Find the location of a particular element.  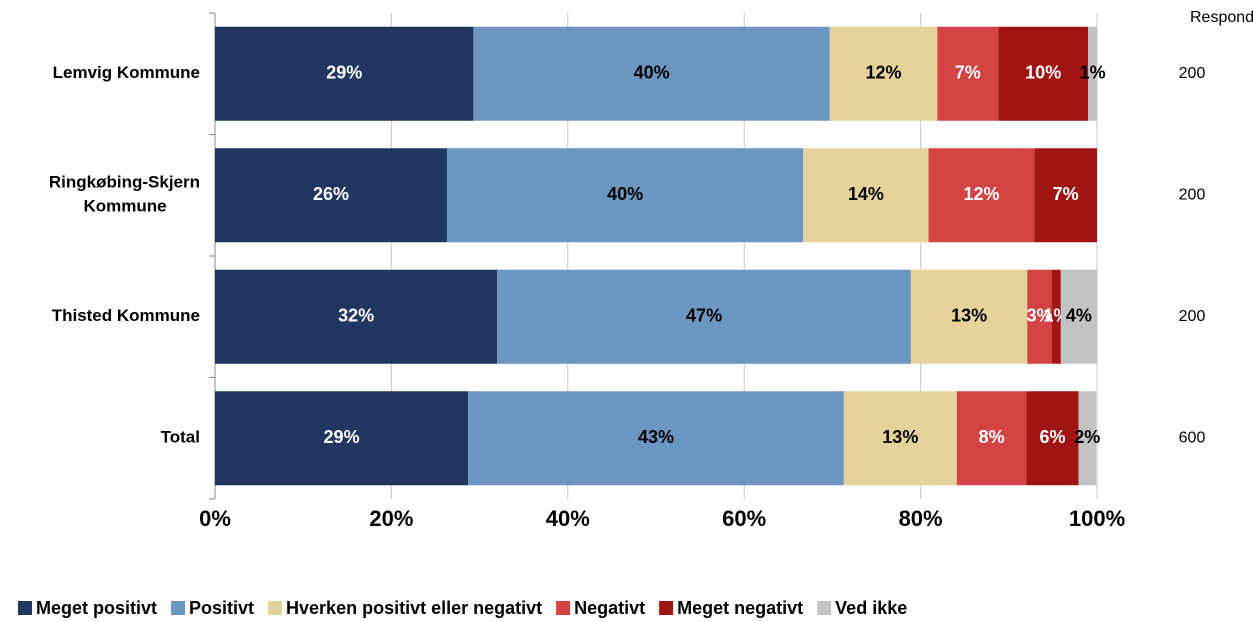

value-label: 3% is located at coordinates (1040, 316).